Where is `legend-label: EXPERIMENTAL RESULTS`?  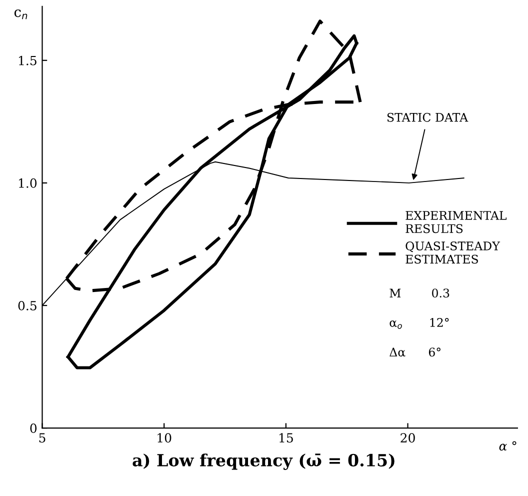 legend-label: EXPERIMENTAL RESULTS is located at coordinates (456, 222).